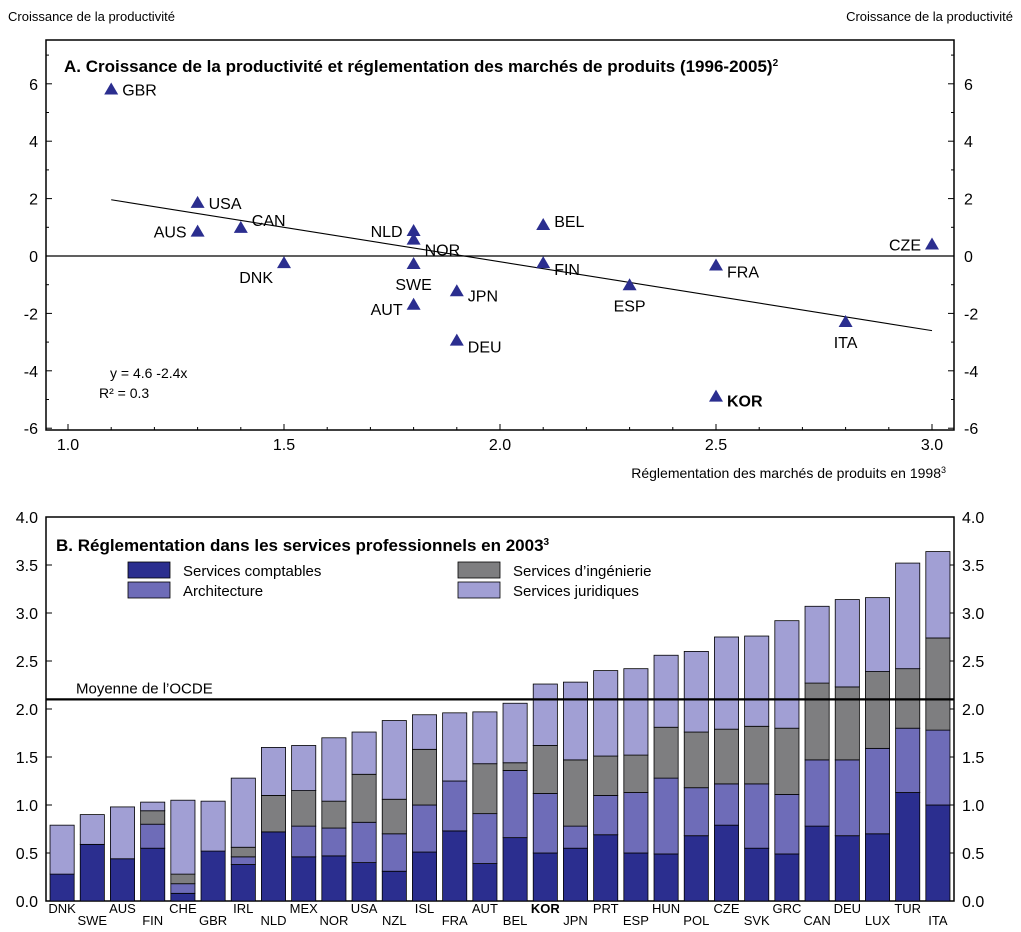 This screenshot has height=932, width=1021. I want to click on point-fin-marker, so click(543, 262).